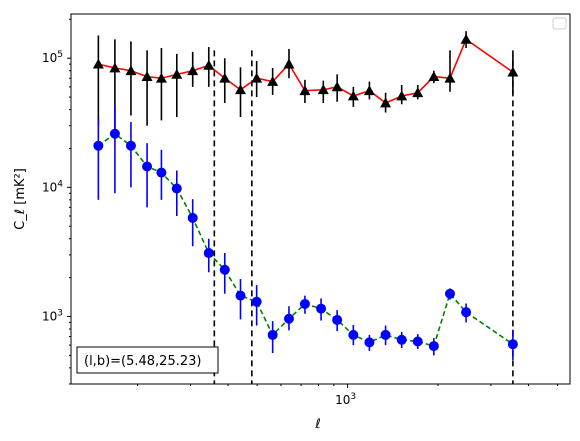 Image resolution: width=580 pixels, height=441 pixels. I want to click on y-tick-label: 105, so click(52, 57).